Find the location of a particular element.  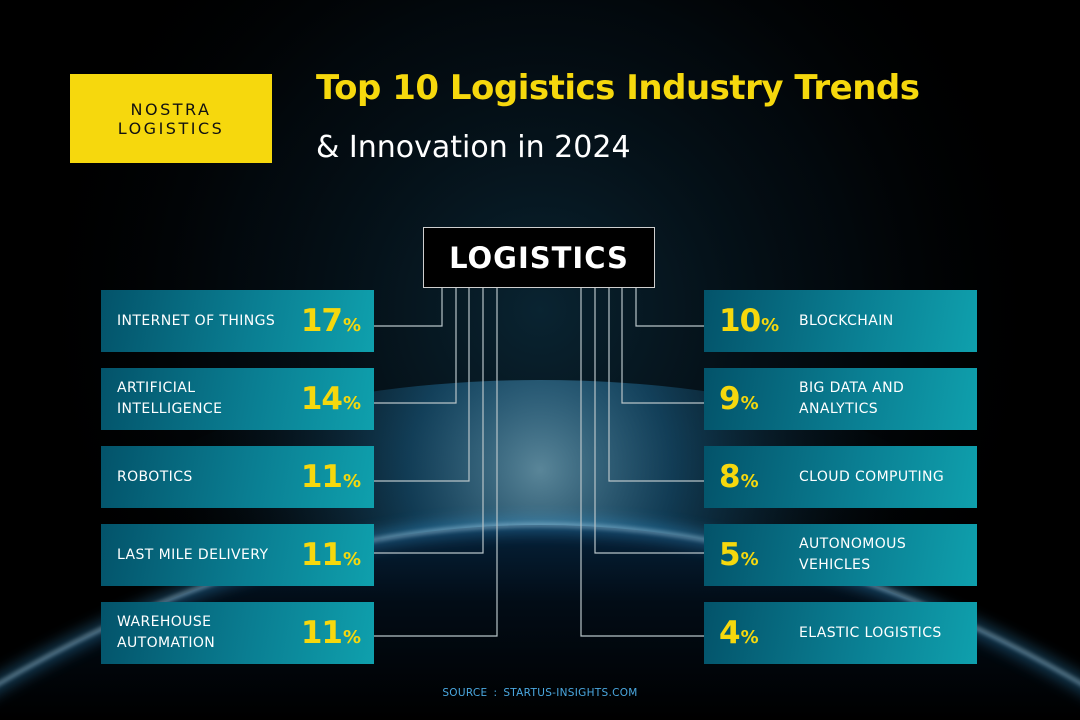

trend-label: LAST MILE DELIVERY is located at coordinates (193, 554).